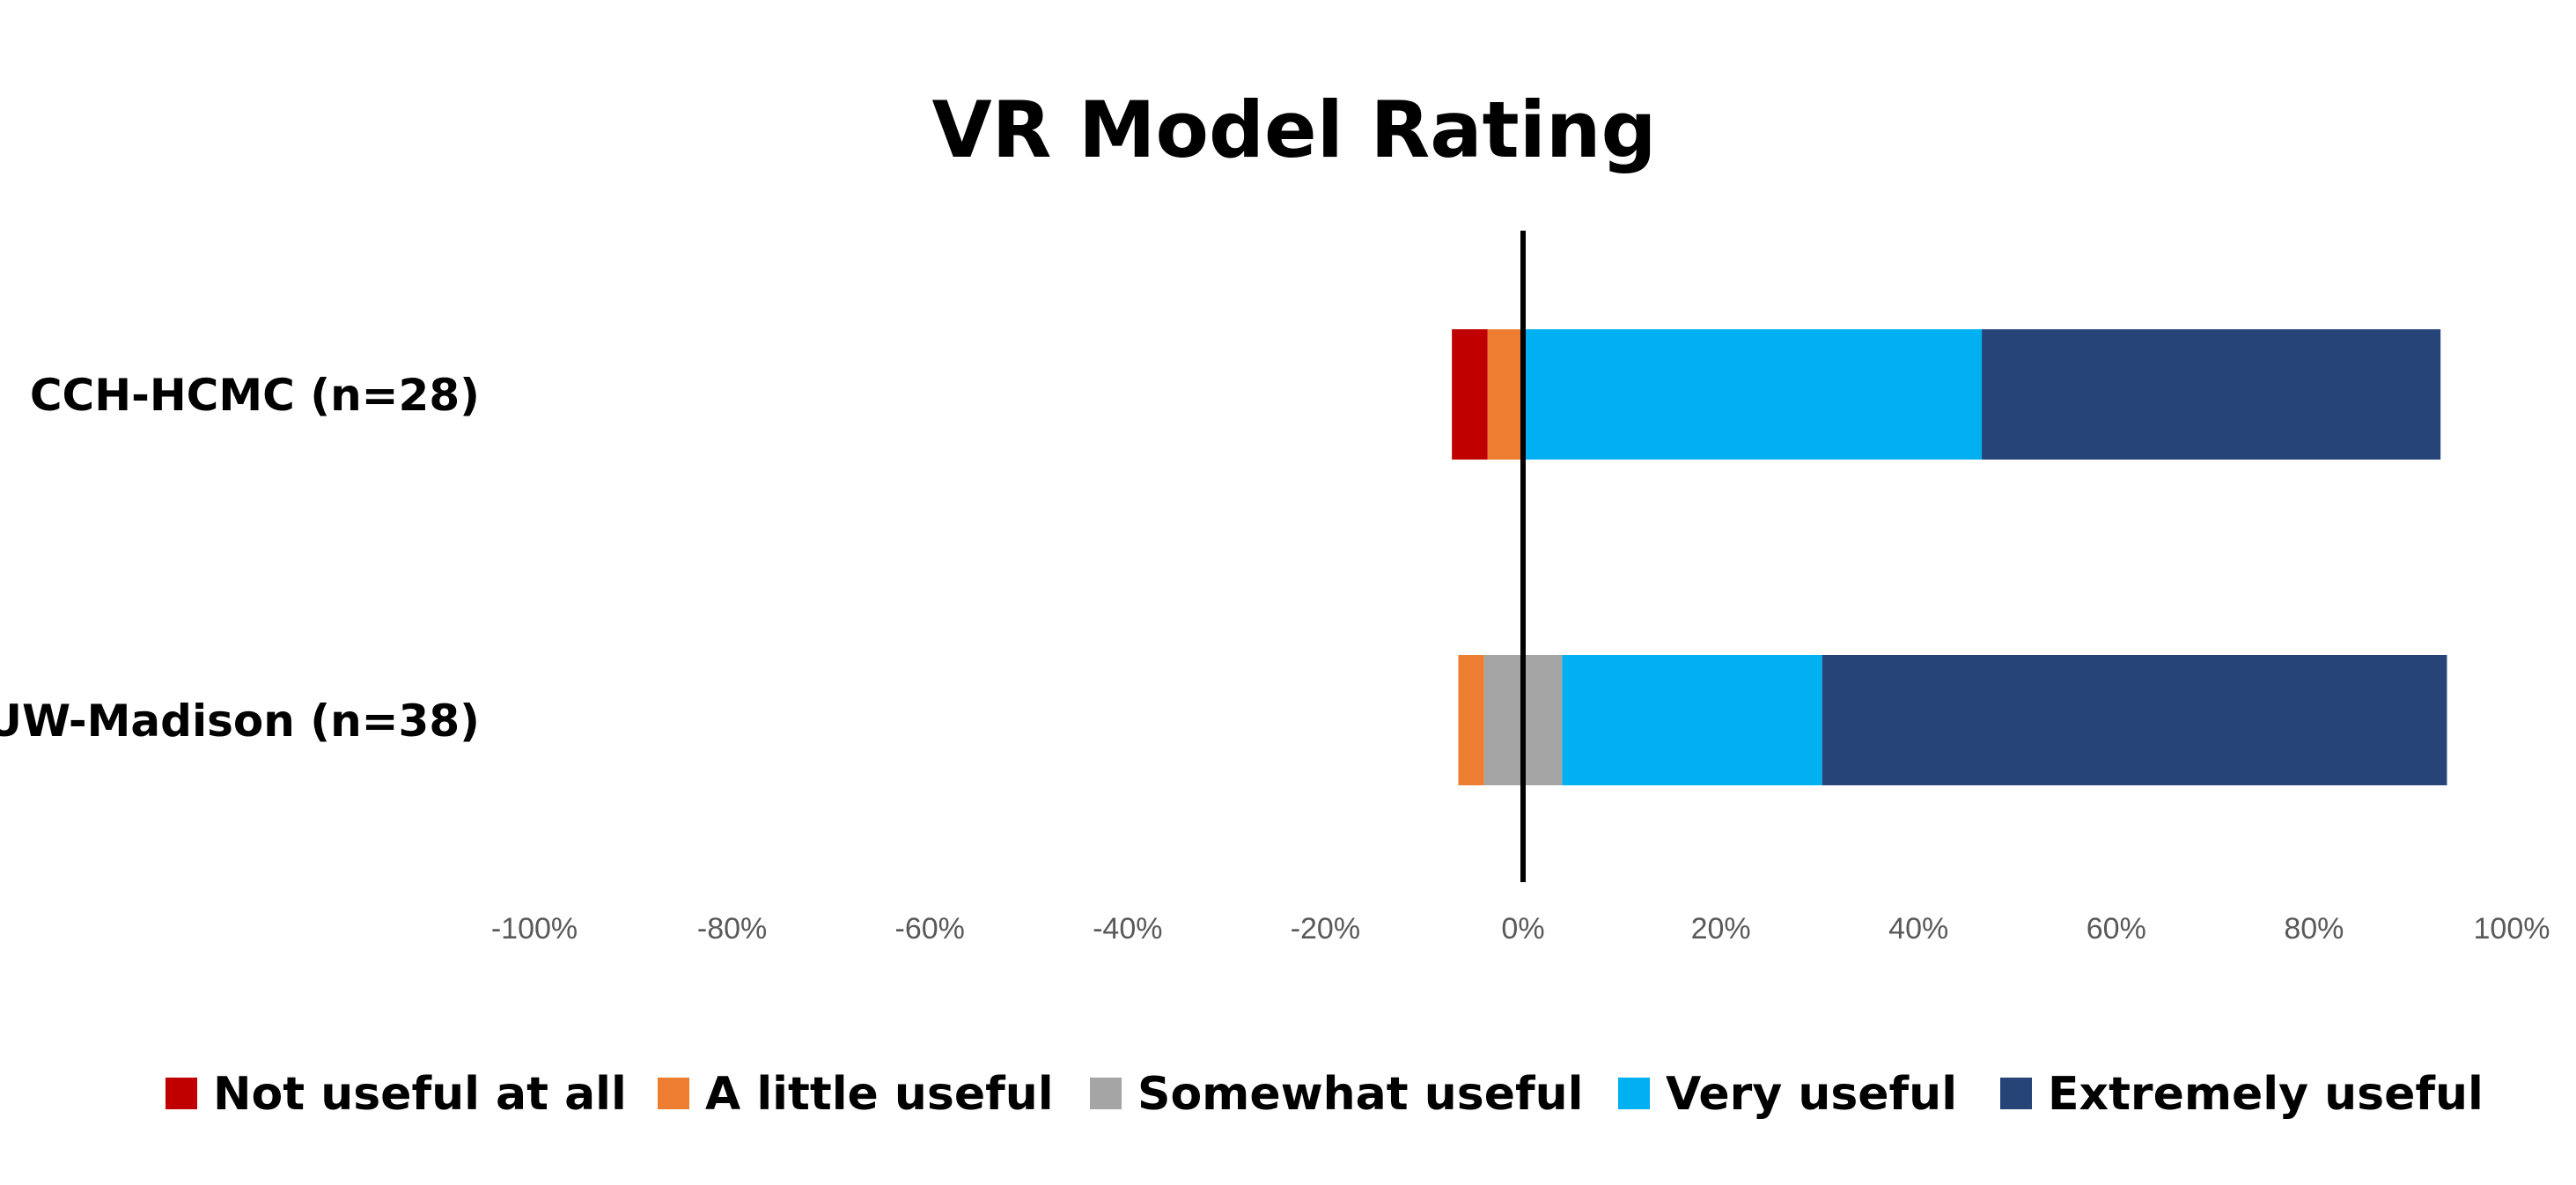  What do you see at coordinates (2266, 1094) in the screenshot?
I see `legend-label-extremely-useful: Extremely useful` at bounding box center [2266, 1094].